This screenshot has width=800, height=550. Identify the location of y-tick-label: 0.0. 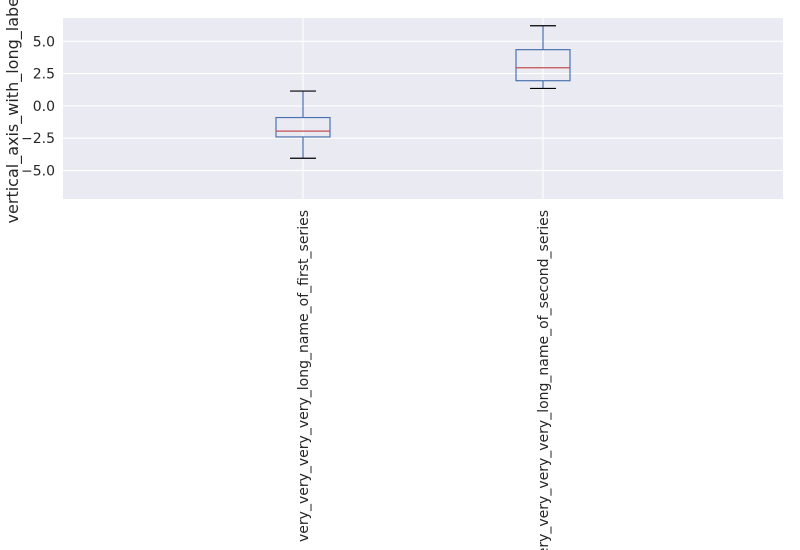
(44, 107).